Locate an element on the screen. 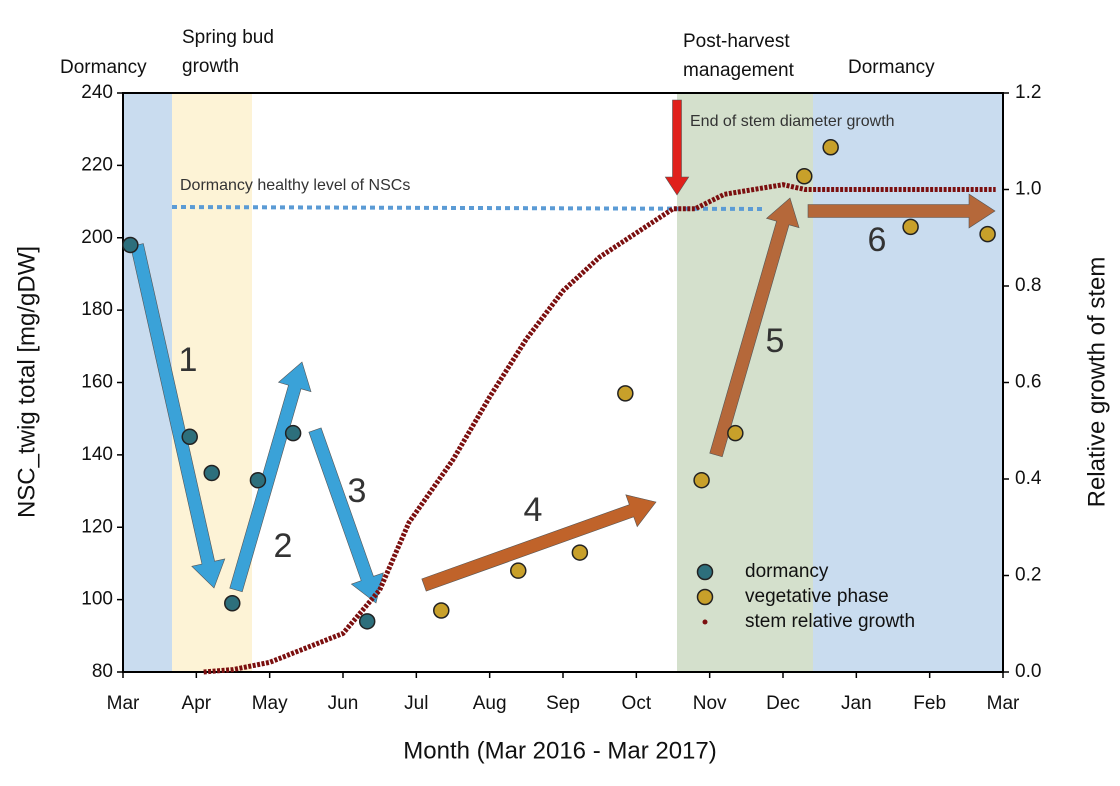 Image resolution: width=1120 pixels, height=786 pixels. y-tick-label: 240 is located at coordinates (97, 92).